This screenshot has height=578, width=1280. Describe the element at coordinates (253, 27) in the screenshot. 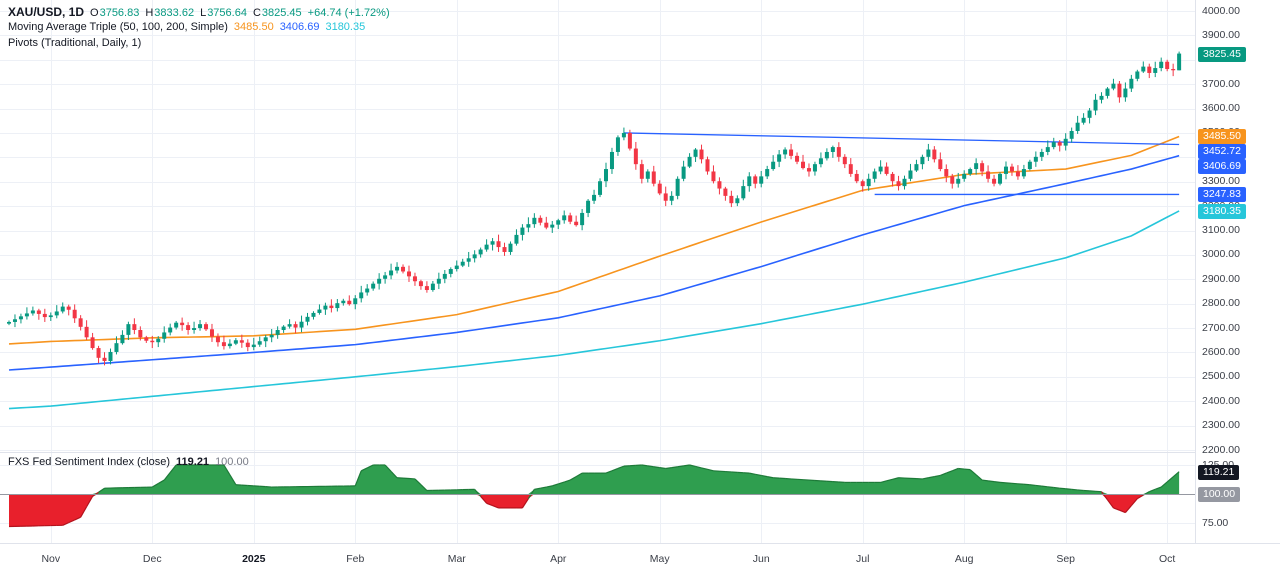

I see `ma50-value: 3485.50` at that location.